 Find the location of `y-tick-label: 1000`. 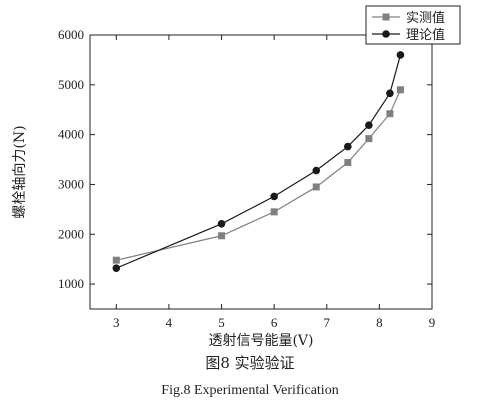

y-tick-label: 1000 is located at coordinates (71, 283).